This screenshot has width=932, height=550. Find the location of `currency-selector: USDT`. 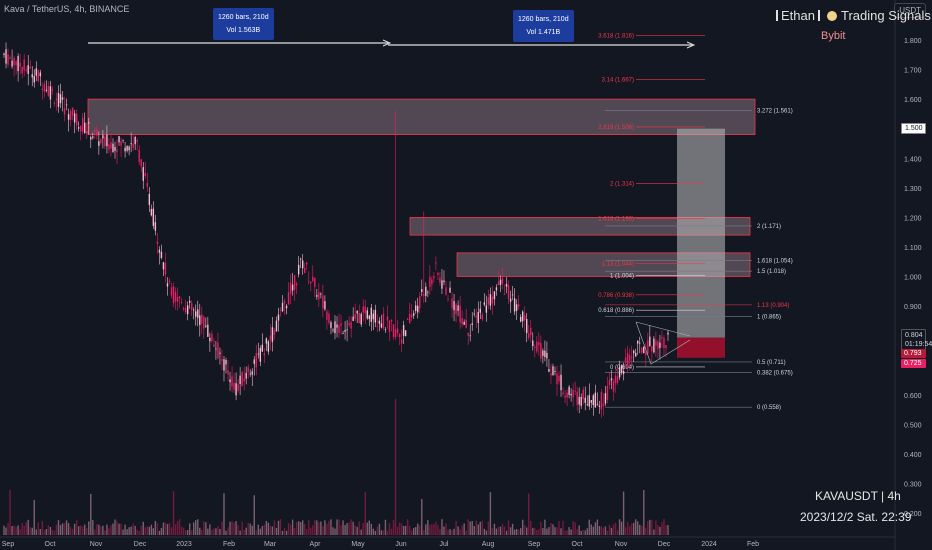

currency-selector: USDT is located at coordinates (910, 10).